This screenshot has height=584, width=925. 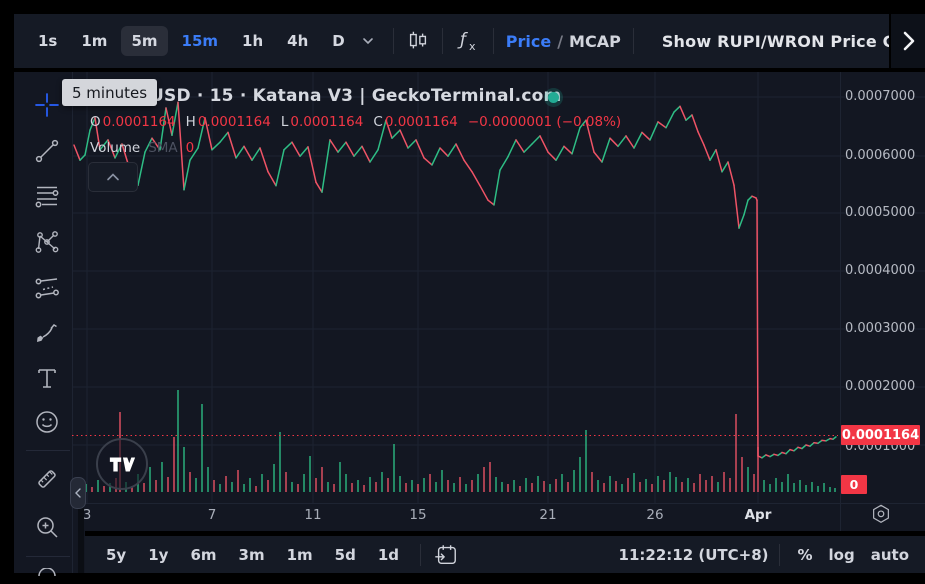 I want to click on tool-text-button, so click(x=47, y=378).